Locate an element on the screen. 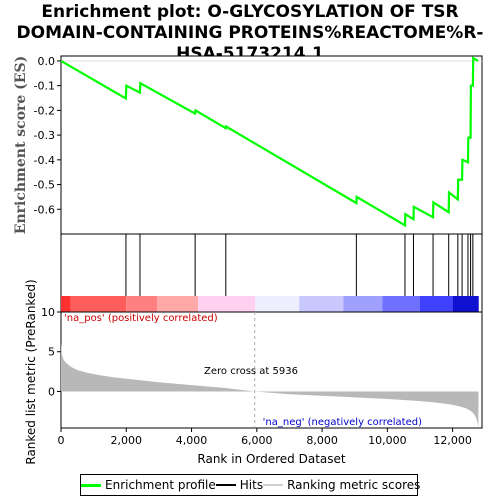 The height and width of the screenshot is (500, 500). es-y-tick-label: -0.1 is located at coordinates (44, 86).